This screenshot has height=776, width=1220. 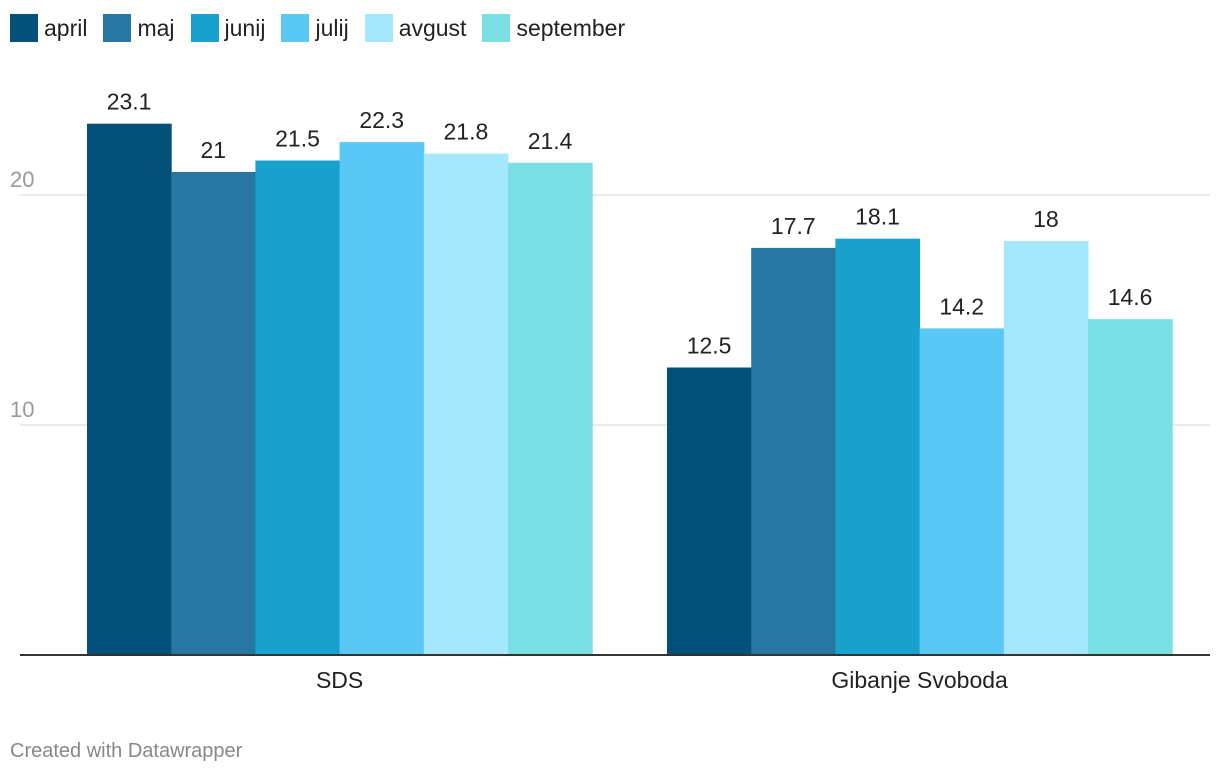 I want to click on legend-label: april, so click(x=66, y=28).